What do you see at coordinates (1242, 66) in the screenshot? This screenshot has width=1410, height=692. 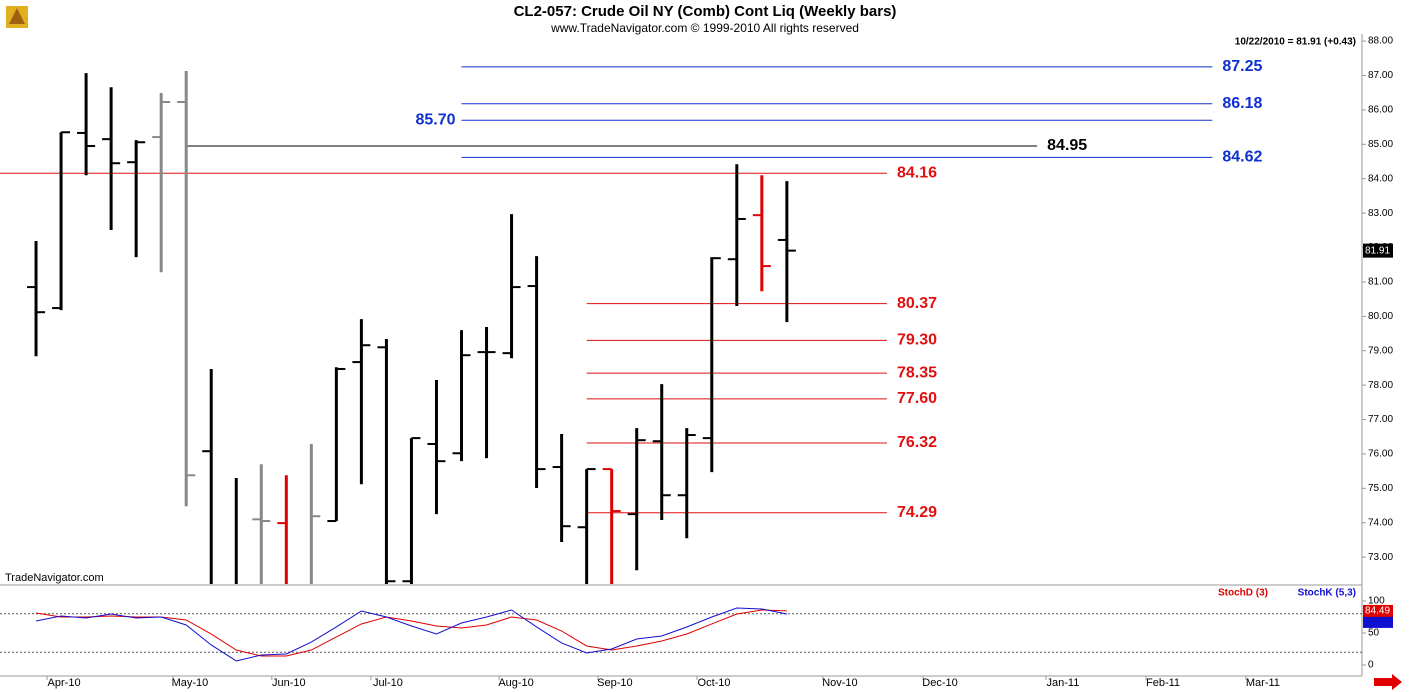 I see `level-label: 87.25` at bounding box center [1242, 66].